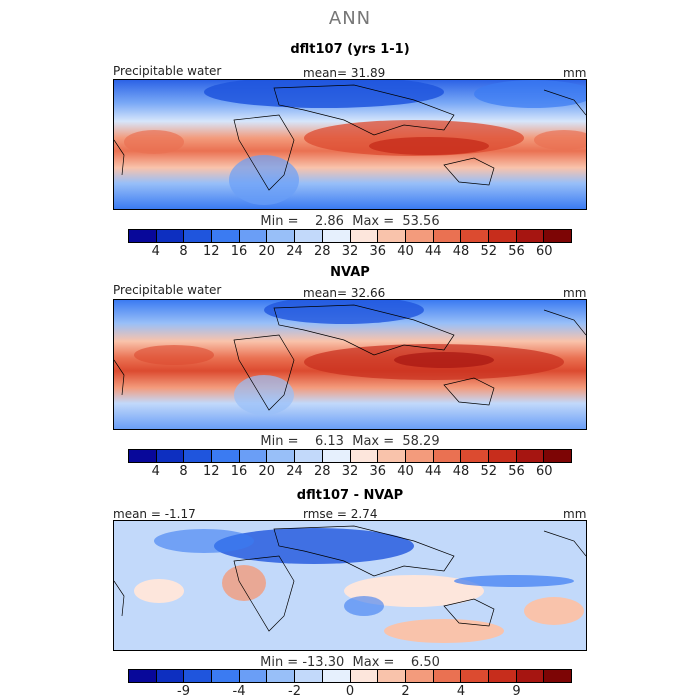  I want to click on panel-3-map-field, so click(350, 585).